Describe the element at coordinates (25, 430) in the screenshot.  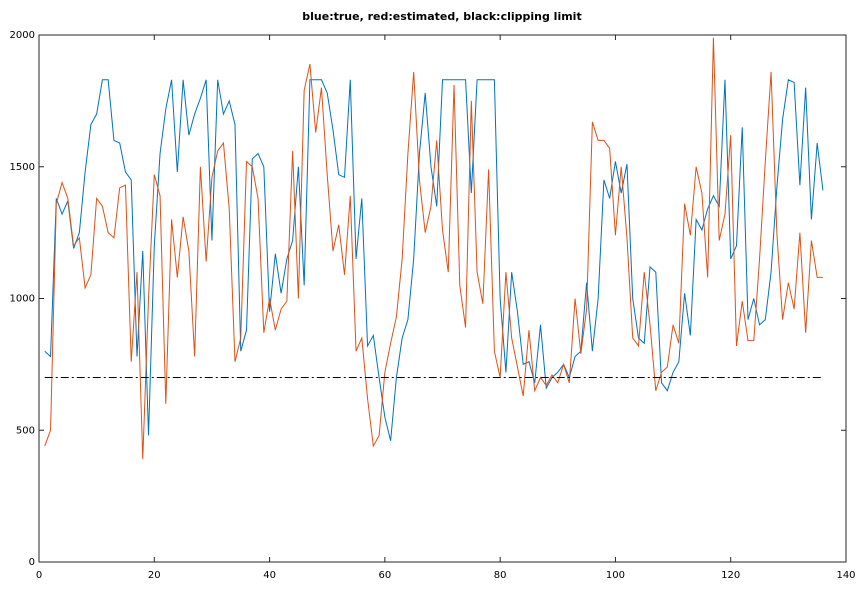
I see `y-tick-label: 500` at that location.